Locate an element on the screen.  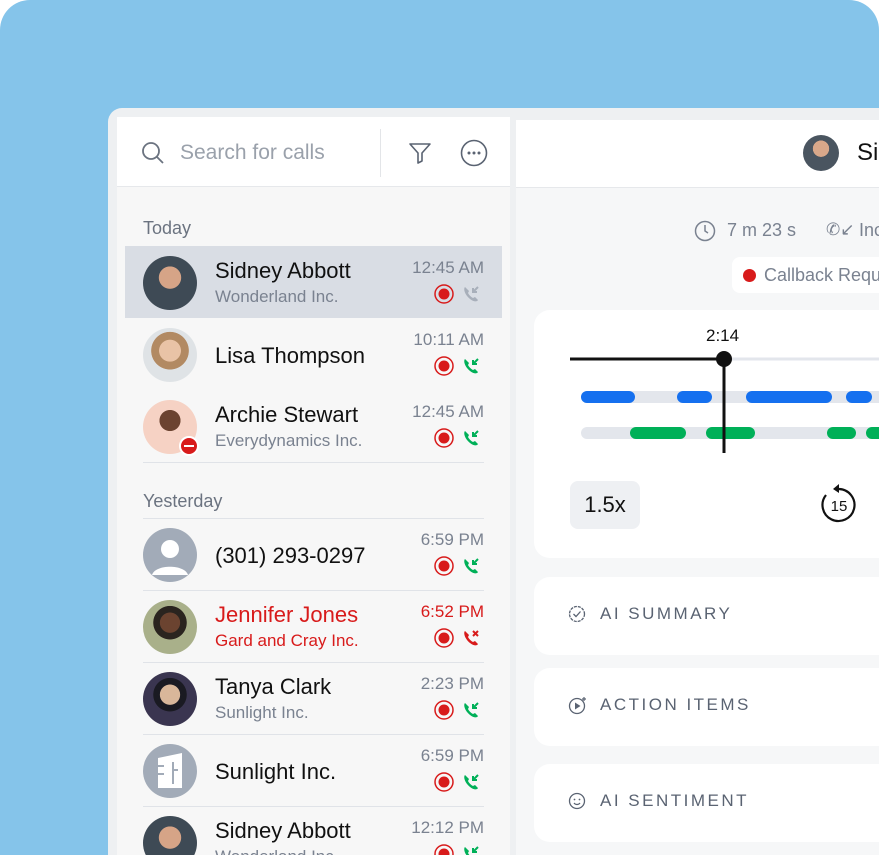
call-time: 6:52 PM is located at coordinates (452, 611).